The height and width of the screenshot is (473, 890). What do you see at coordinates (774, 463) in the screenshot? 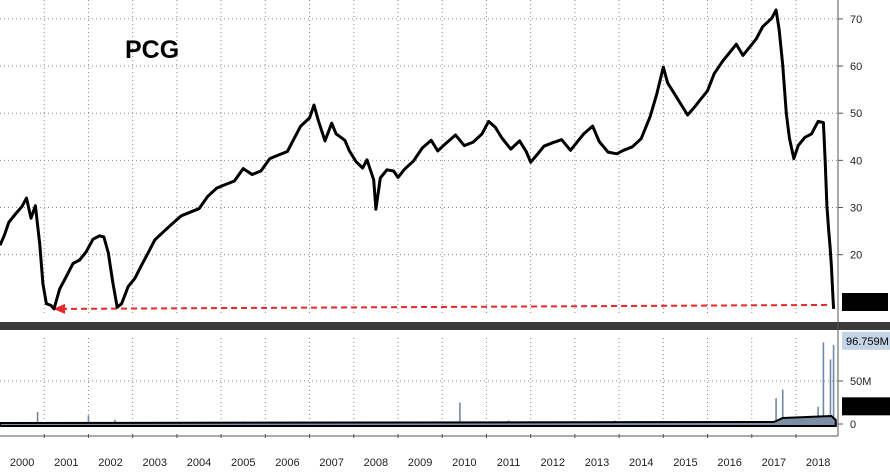
I see `x-tick-label: 2017` at bounding box center [774, 463].